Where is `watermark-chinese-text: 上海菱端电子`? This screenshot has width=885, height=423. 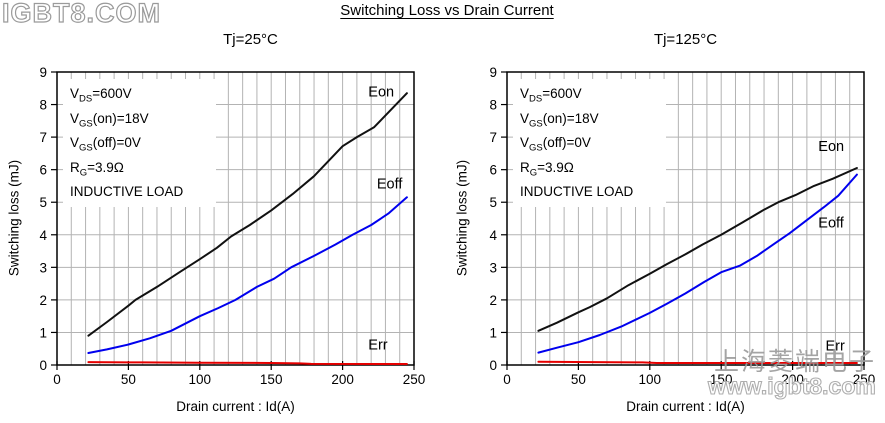
watermark-chinese-text: 上海菱端电子 is located at coordinates (795, 362).